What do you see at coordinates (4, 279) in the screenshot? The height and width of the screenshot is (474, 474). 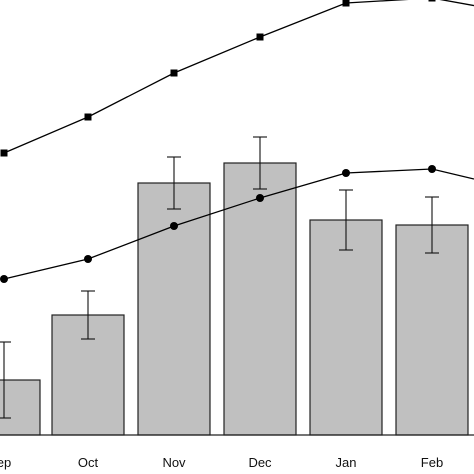 I see `point-circle-sep` at bounding box center [4, 279].